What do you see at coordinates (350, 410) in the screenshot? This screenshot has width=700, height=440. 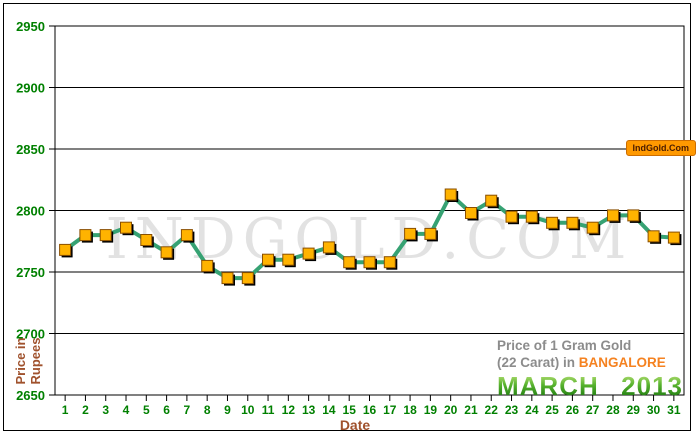 I see `x-tick-label: 15` at bounding box center [350, 410].